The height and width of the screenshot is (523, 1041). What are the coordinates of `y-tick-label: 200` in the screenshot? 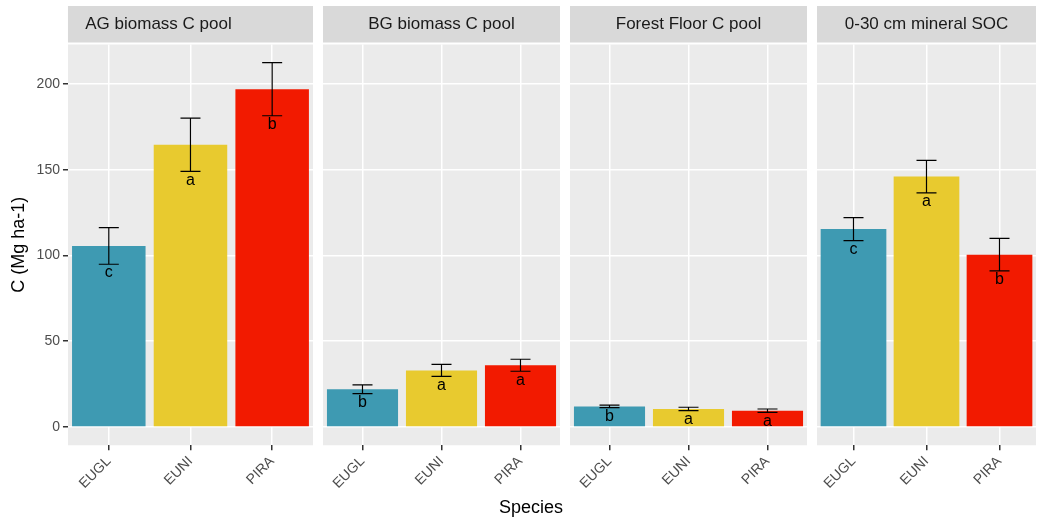 It's located at (48, 82).